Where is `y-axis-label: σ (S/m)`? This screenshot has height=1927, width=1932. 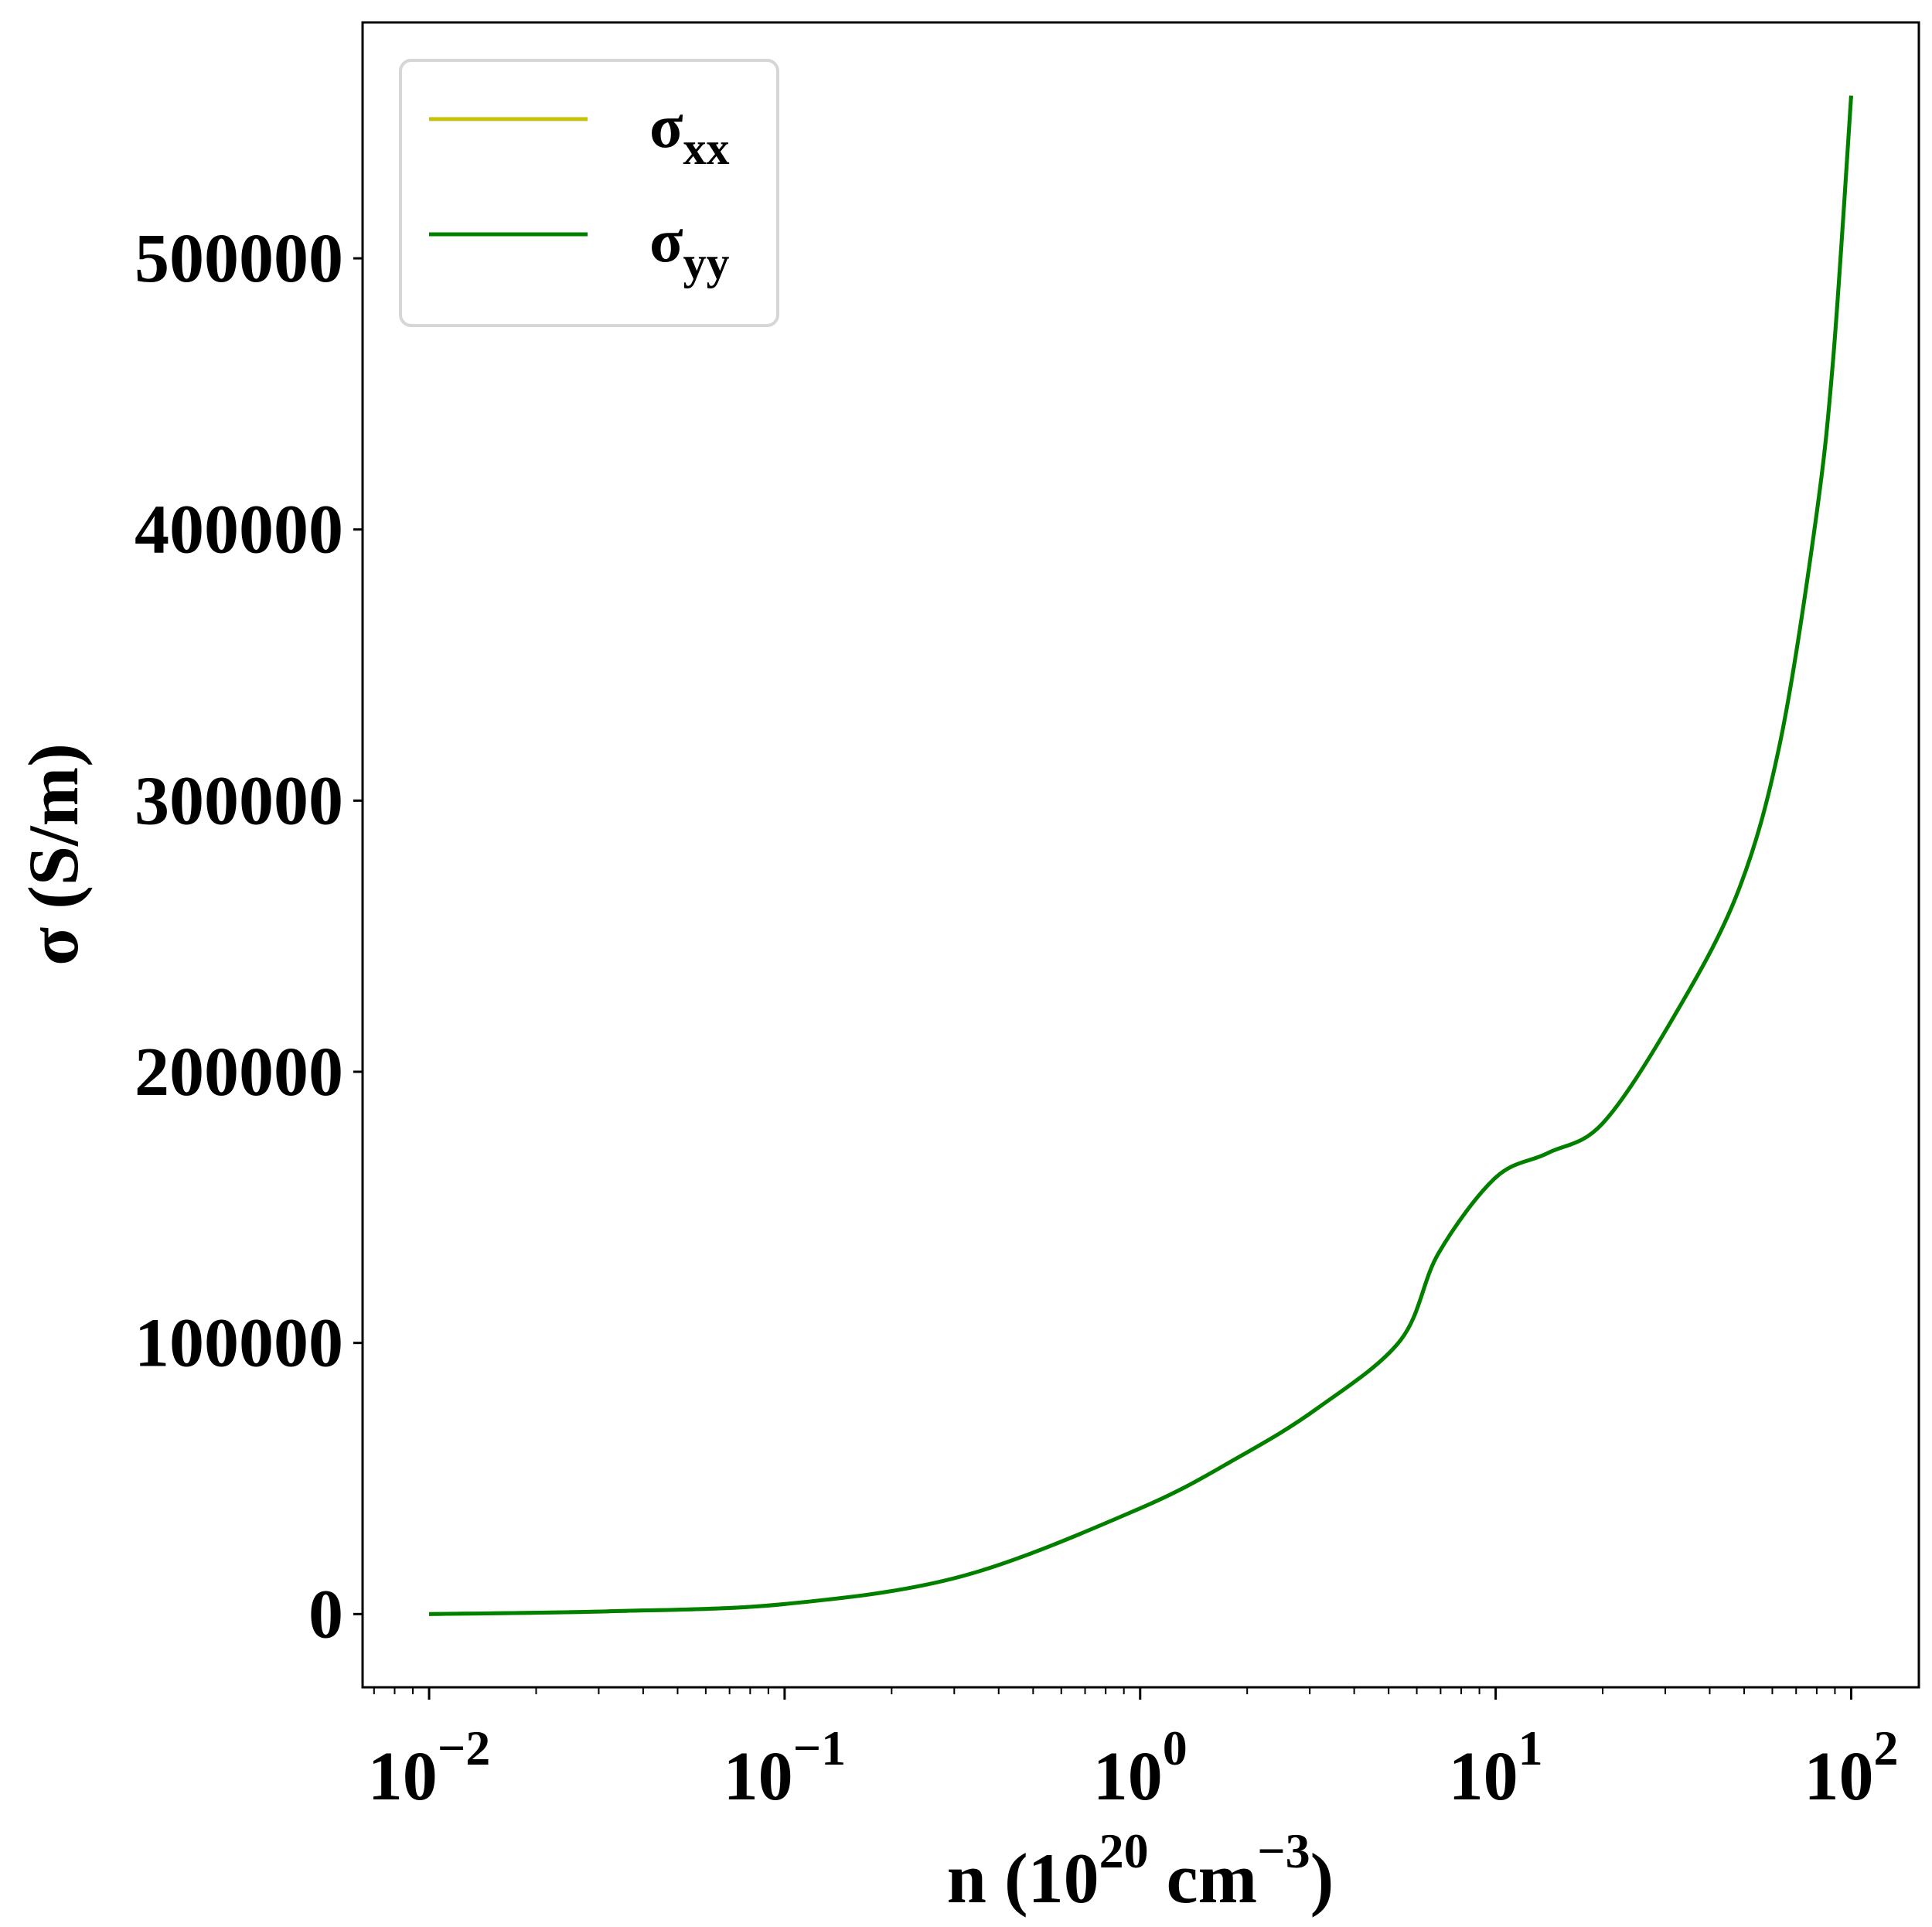
y-axis-label: σ (S/m) is located at coordinates (53, 854).